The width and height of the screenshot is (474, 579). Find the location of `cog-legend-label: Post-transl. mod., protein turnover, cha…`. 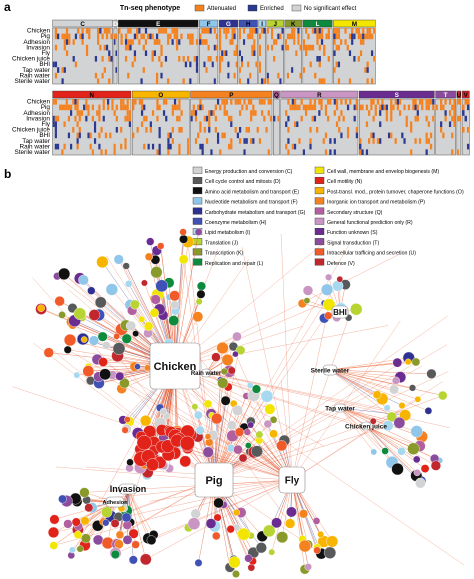

cog-legend-label: Post-transl. mod., protein turnover, cha… is located at coordinates (395, 192).